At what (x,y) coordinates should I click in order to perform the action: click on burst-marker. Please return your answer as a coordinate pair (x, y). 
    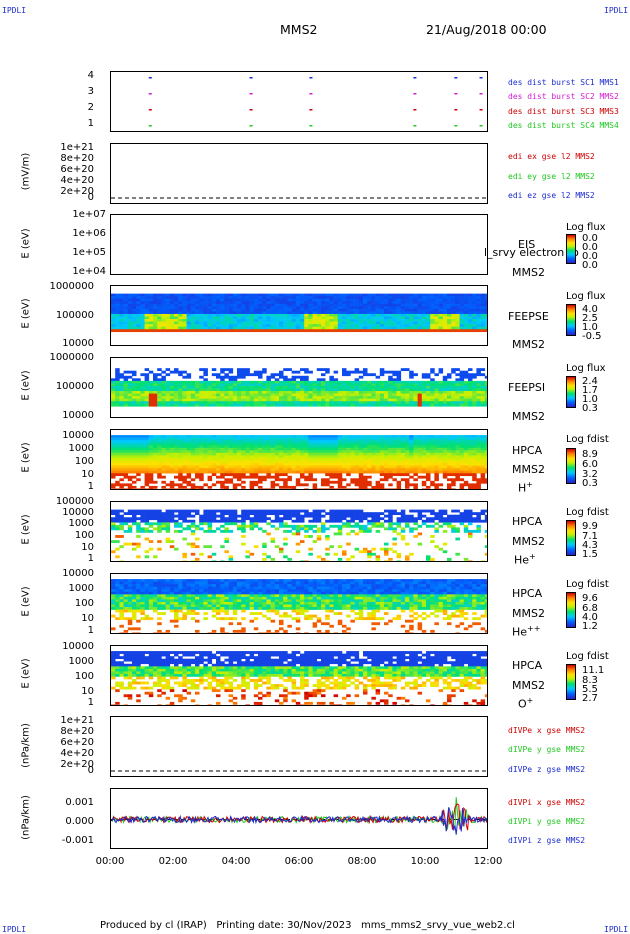
    Looking at the image, I should click on (456, 94).